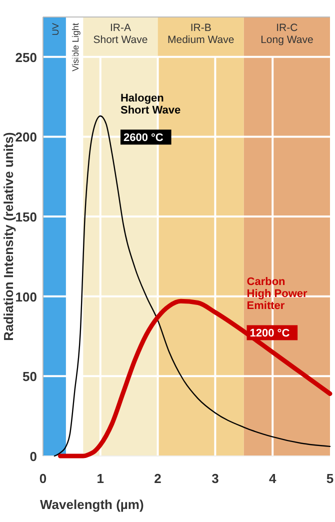  I want to click on series-label: Halogen Short Wave, so click(150, 104).